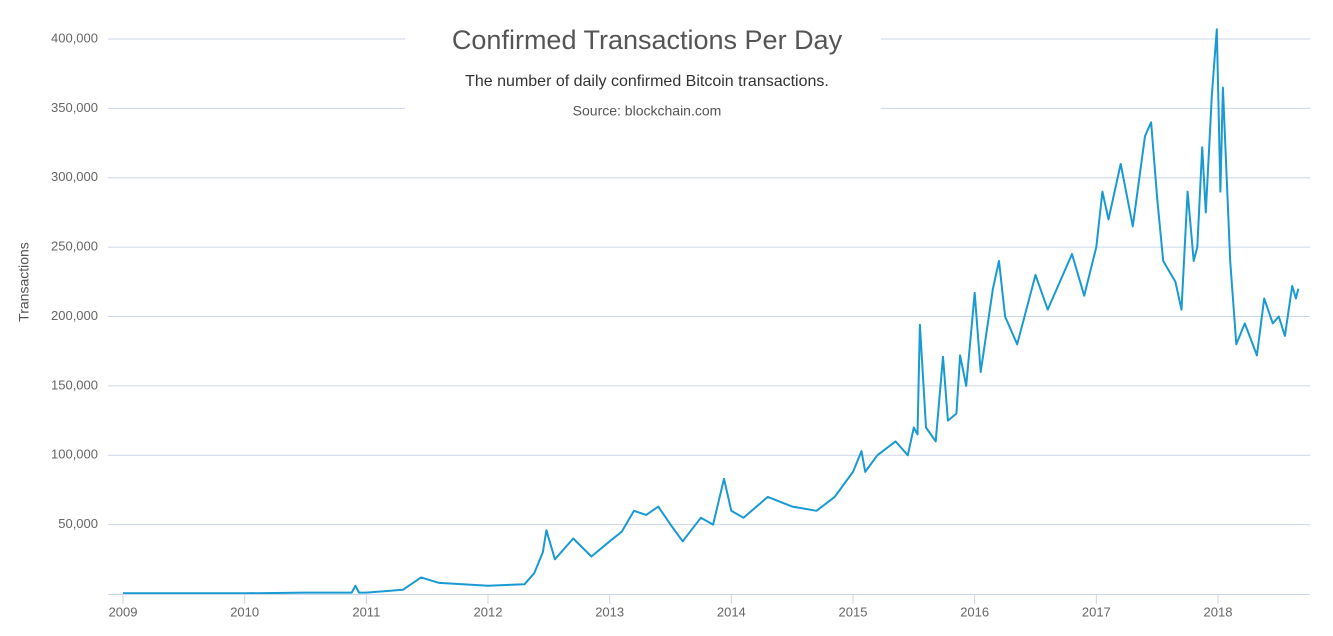  Describe the element at coordinates (74, 176) in the screenshot. I see `y-tick-label: 300,000` at that location.